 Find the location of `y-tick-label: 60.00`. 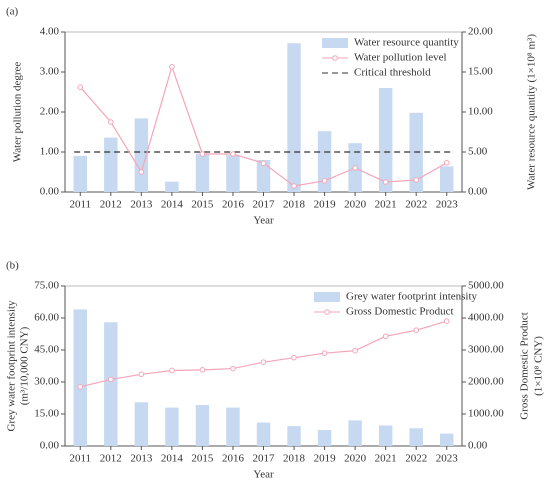

y-tick-label: 60.00 is located at coordinates (46, 318).